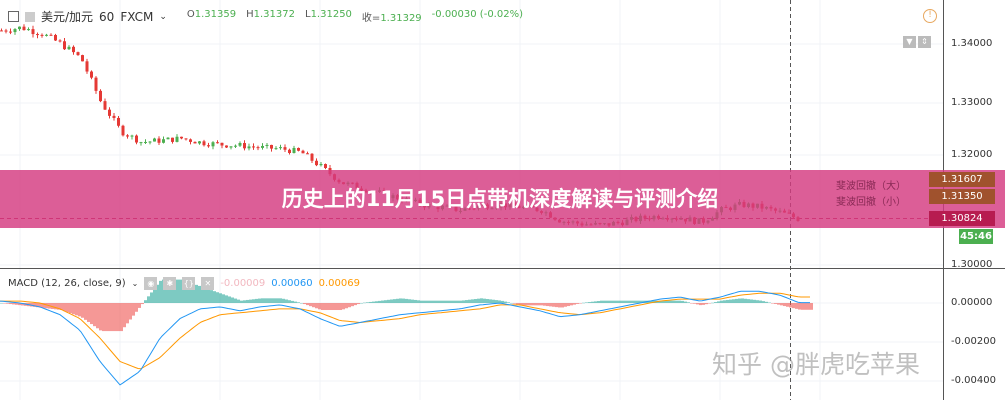  Describe the element at coordinates (170, 283) in the screenshot. I see `gear-icon: ✱` at that location.